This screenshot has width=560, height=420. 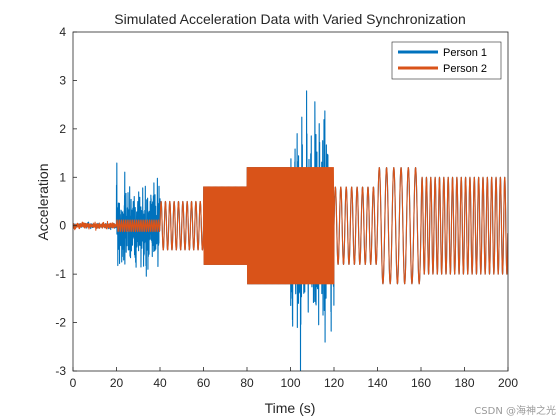 I want to click on y-tick-label: 2, so click(x=62, y=129).